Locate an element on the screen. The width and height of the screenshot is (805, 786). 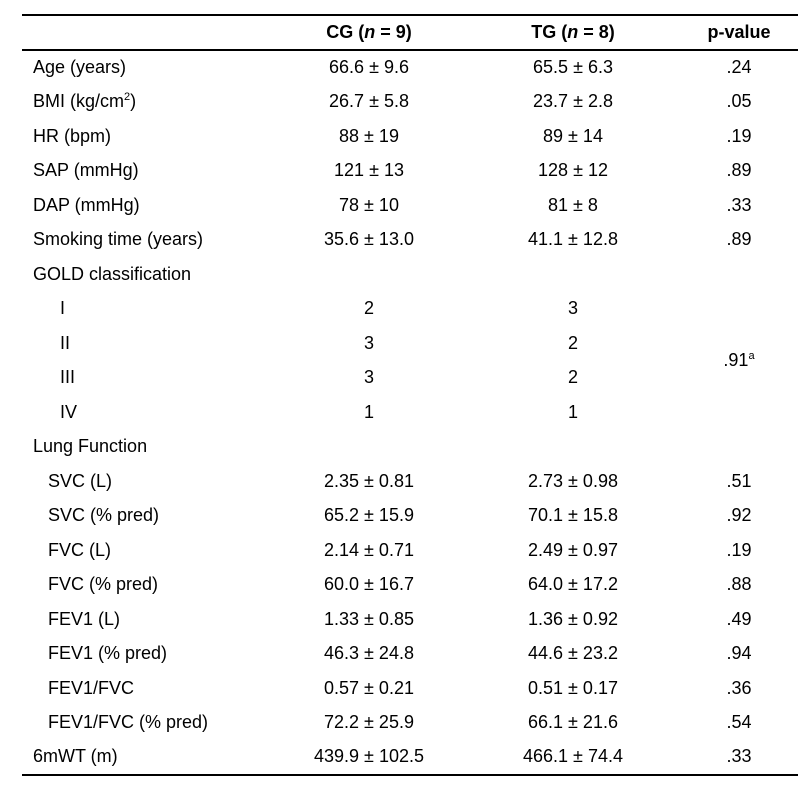
cg-value: 2.35 ± 0.81 is located at coordinates (369, 480).